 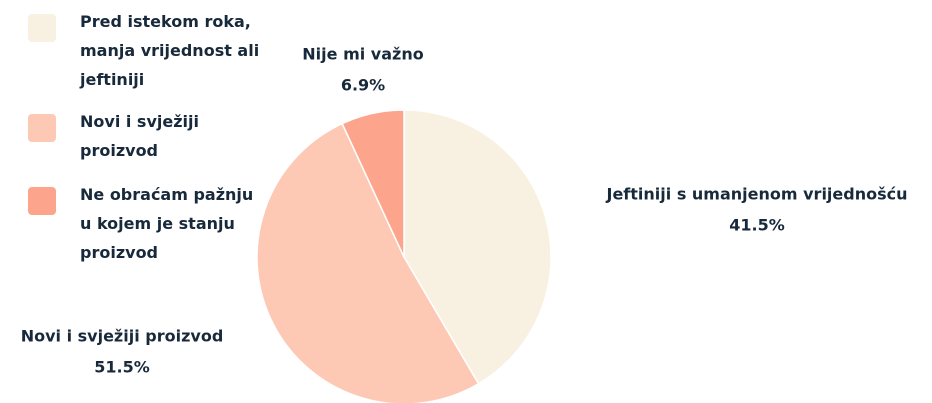 I want to click on legend-item: Novi i svježiji proizvod, so click(x=146, y=138).